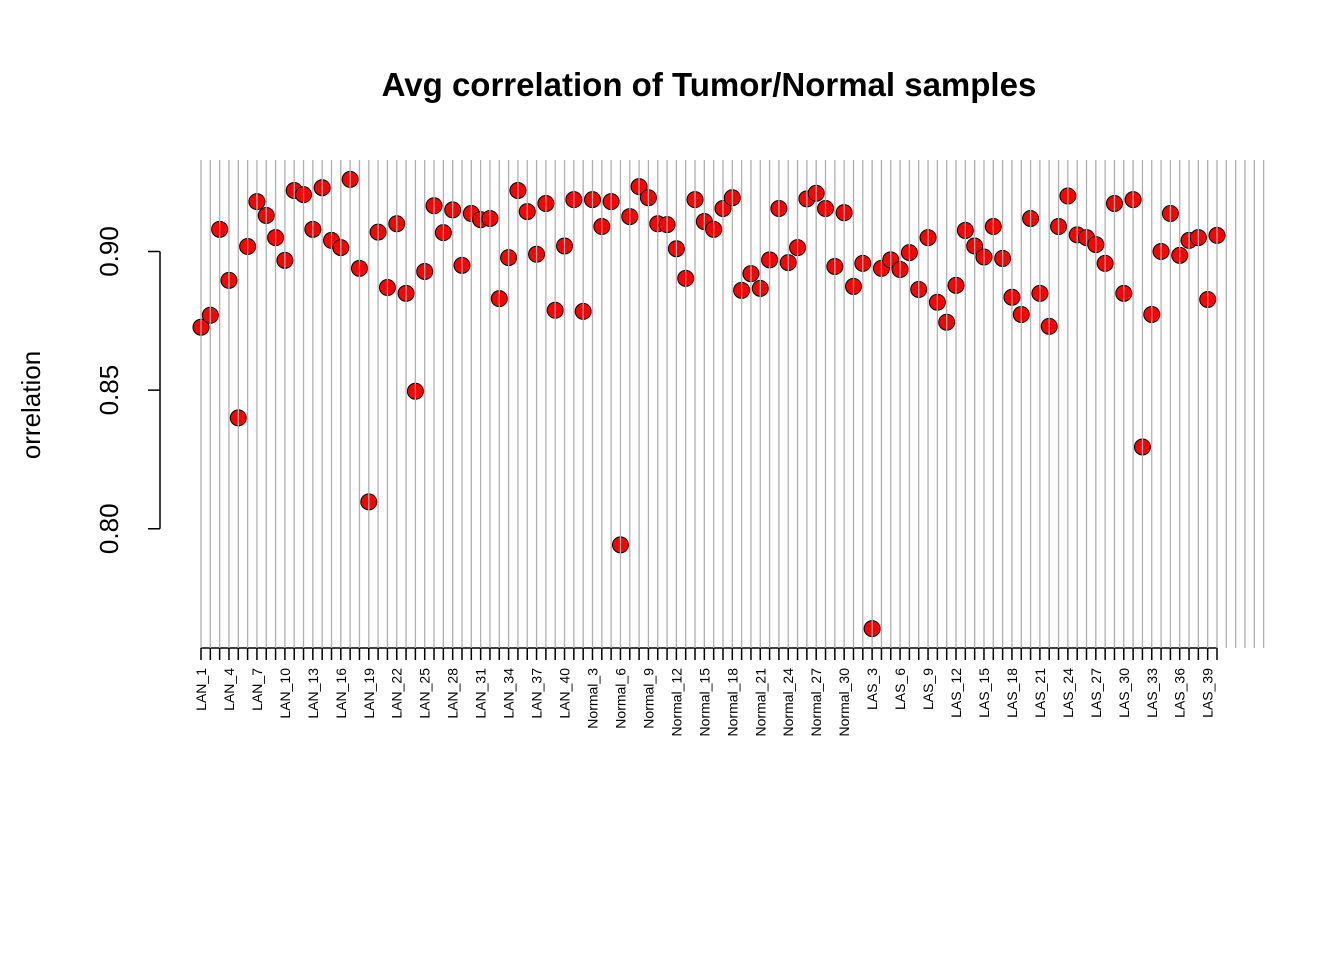  Describe the element at coordinates (928, 689) in the screenshot. I see `x-tick-label: LAS_9` at that location.